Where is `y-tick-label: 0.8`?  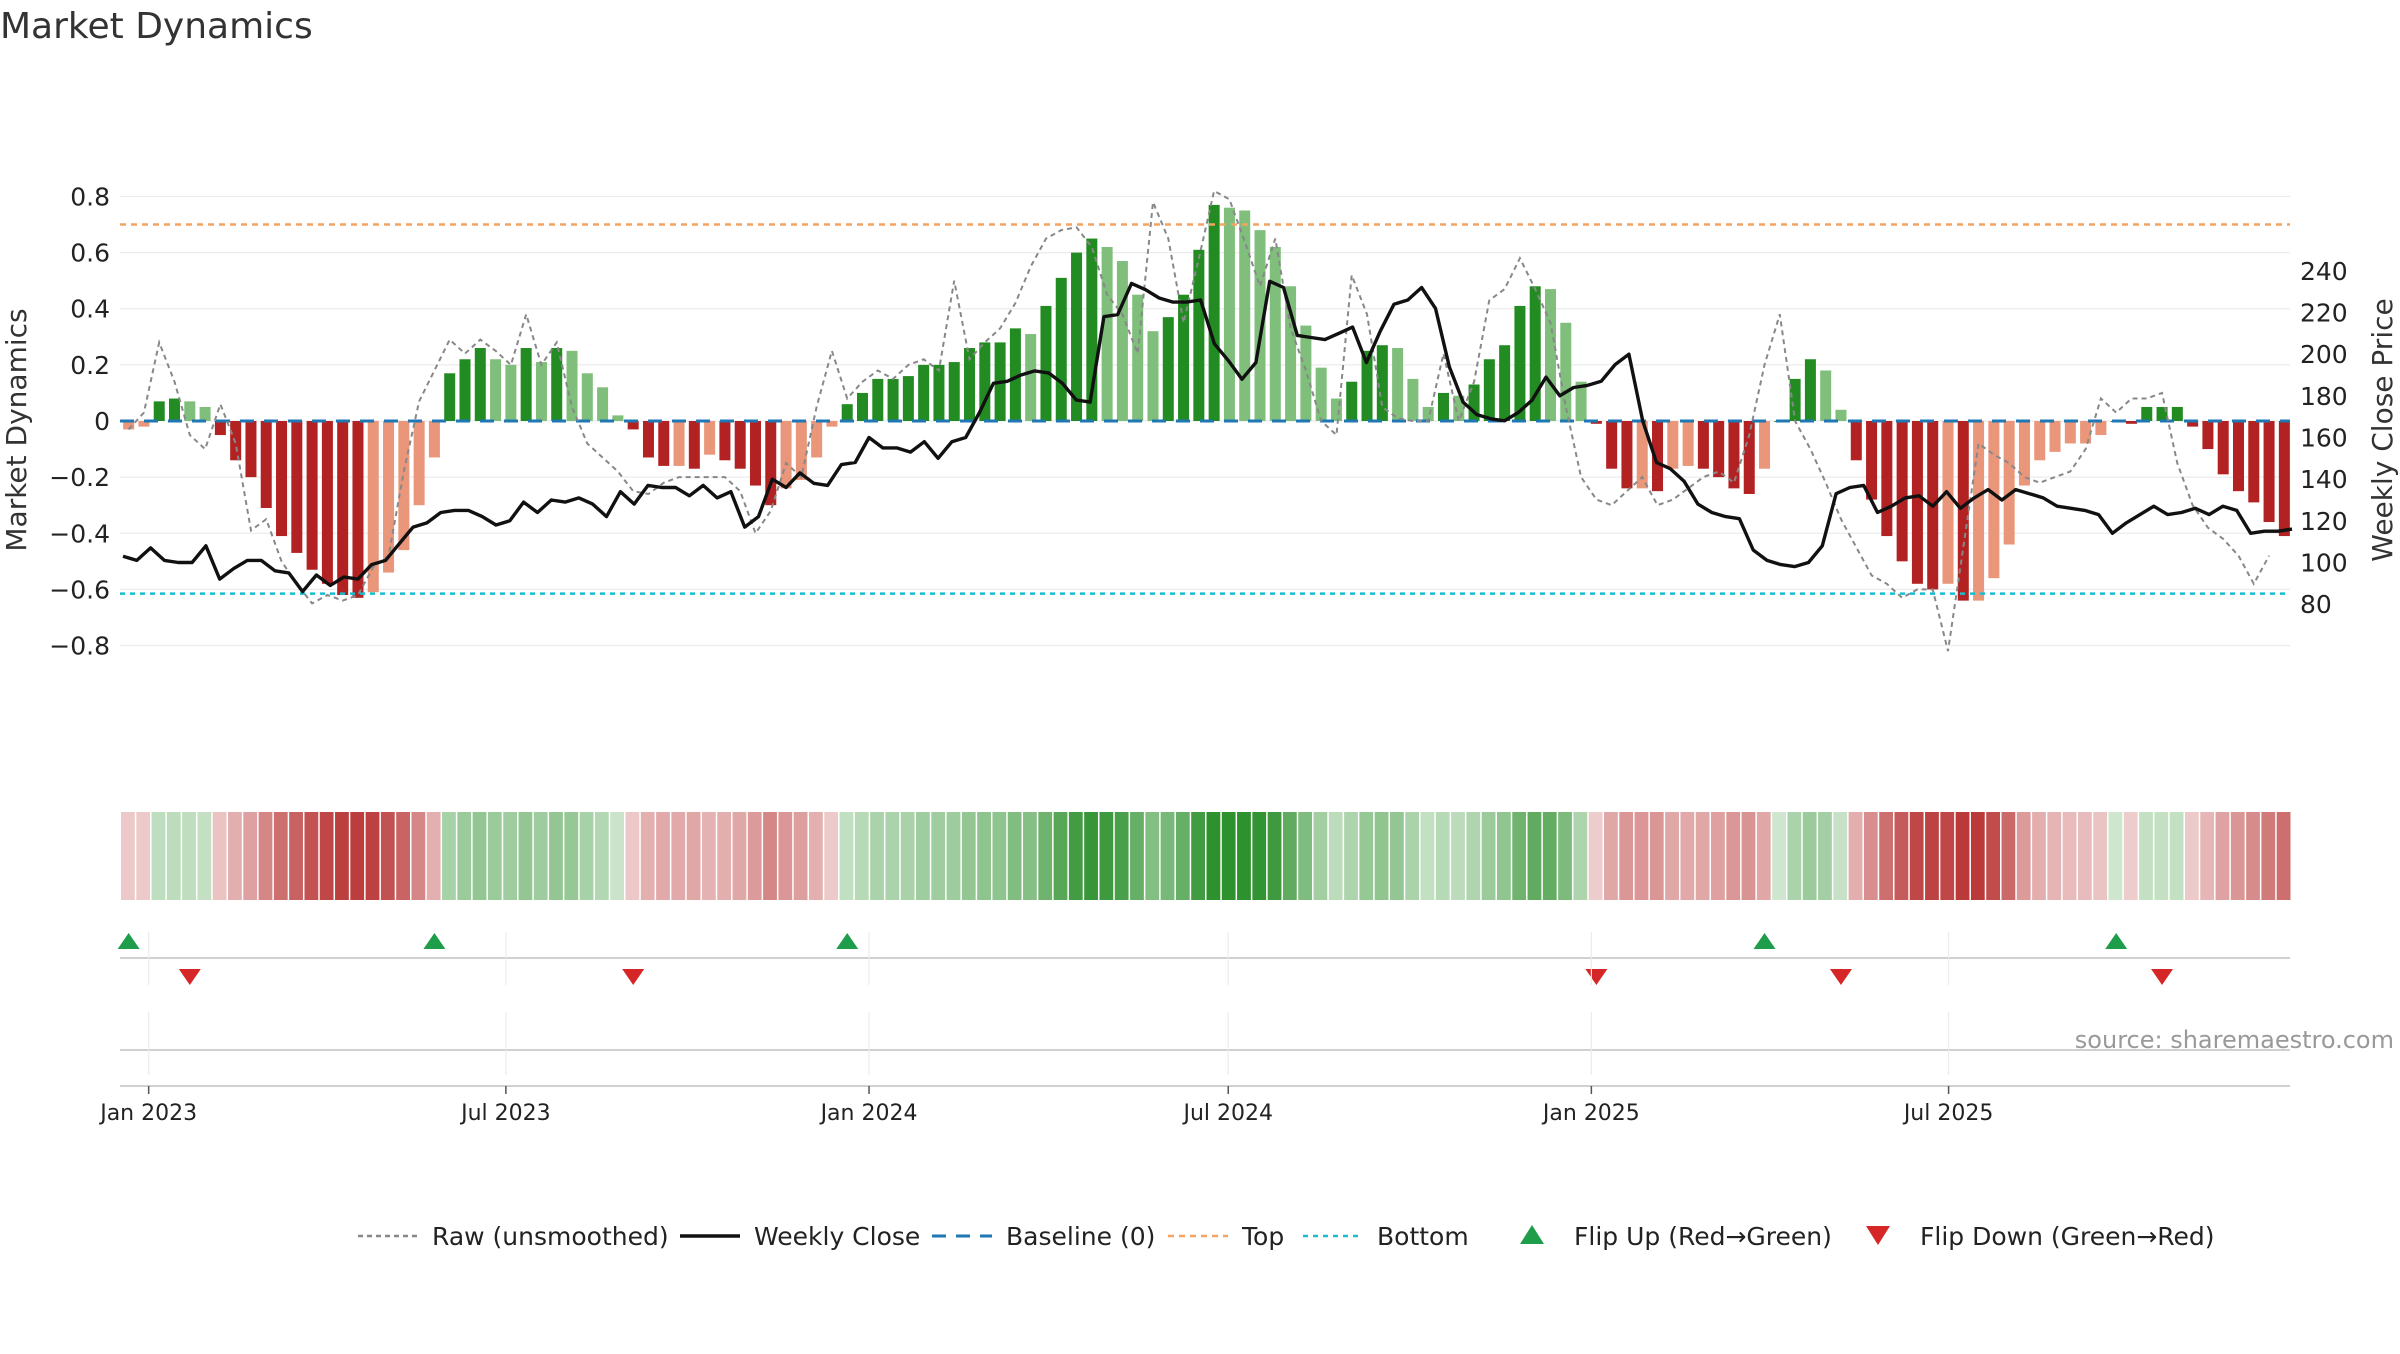
y-tick-label: 0.8 is located at coordinates (90, 196).